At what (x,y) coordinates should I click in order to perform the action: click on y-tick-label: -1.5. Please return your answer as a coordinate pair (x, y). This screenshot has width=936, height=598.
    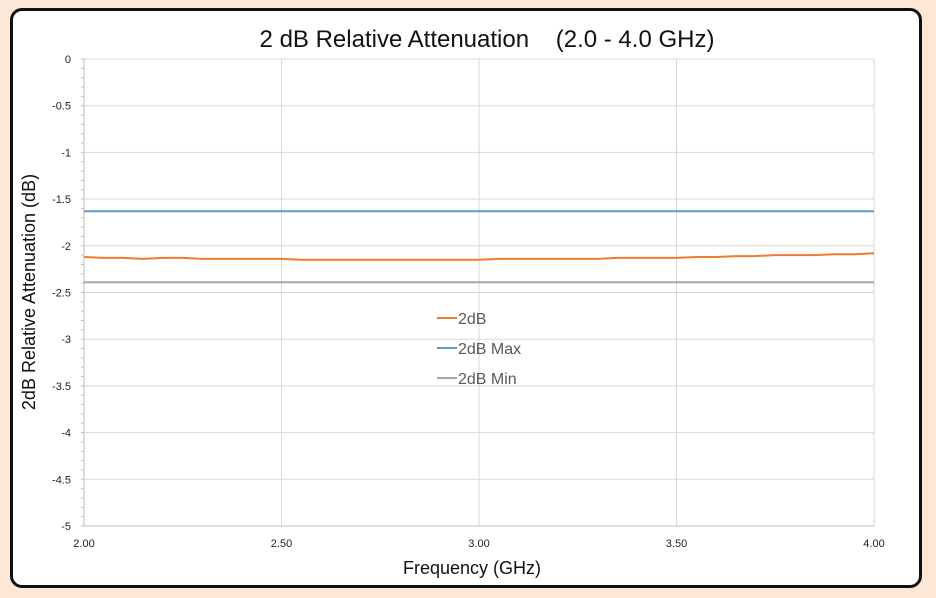
    Looking at the image, I should click on (61, 200).